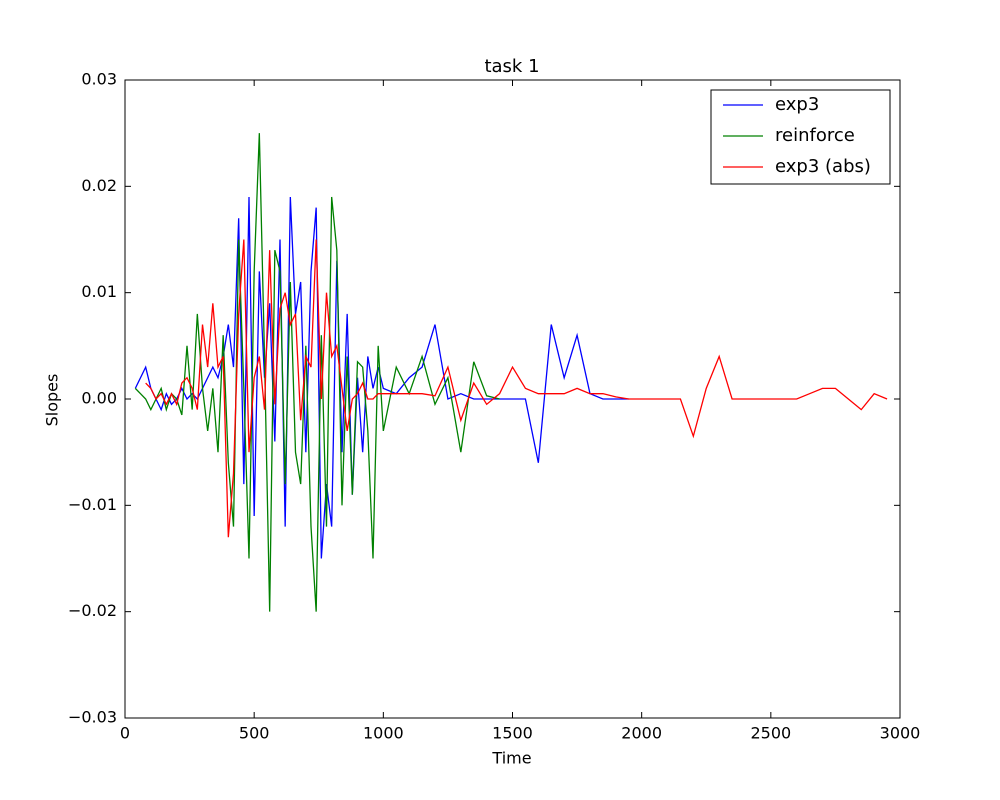 Image resolution: width=1000 pixels, height=800 pixels. What do you see at coordinates (254, 733) in the screenshot?
I see `x-tick-label: 500` at bounding box center [254, 733].